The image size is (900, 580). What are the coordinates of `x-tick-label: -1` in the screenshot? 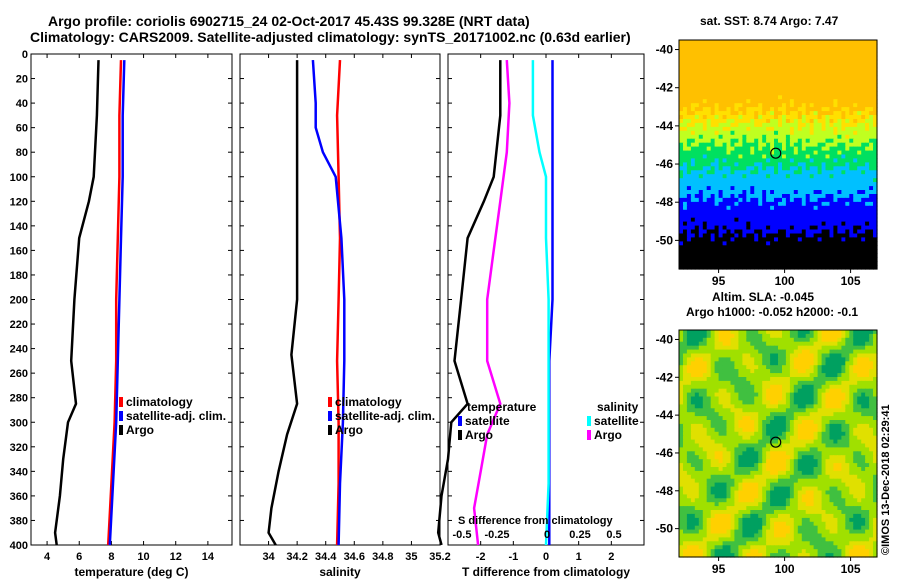 It's located at (513, 557).